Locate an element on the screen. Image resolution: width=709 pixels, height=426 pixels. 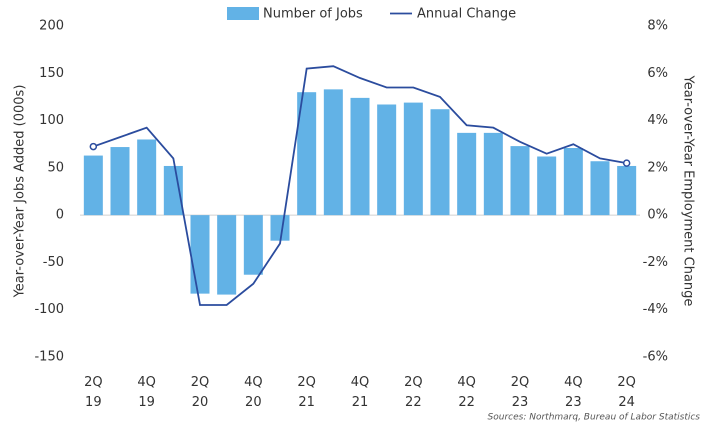
x-tick-label: 2Q 23 is located at coordinates (520, 392).